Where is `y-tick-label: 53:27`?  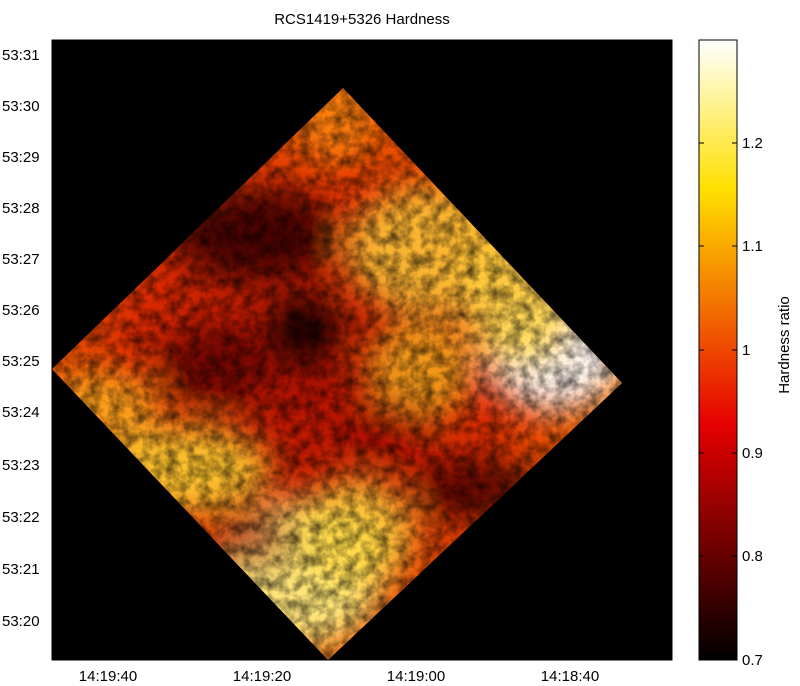 y-tick-label: 53:27 is located at coordinates (21, 259).